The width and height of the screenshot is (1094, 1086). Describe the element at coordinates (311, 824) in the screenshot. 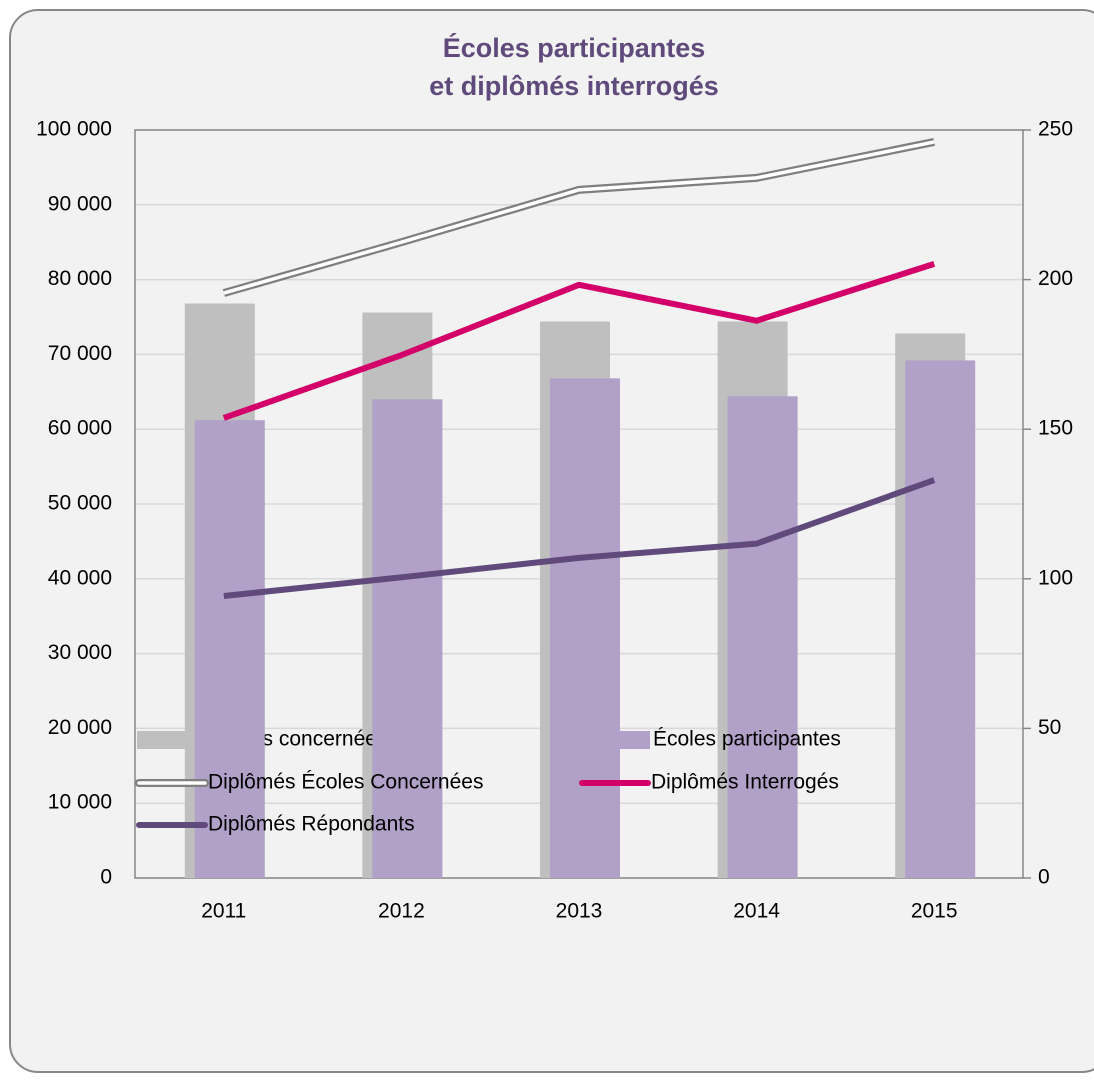

I see `legend-label: Diplômés Répondants` at that location.